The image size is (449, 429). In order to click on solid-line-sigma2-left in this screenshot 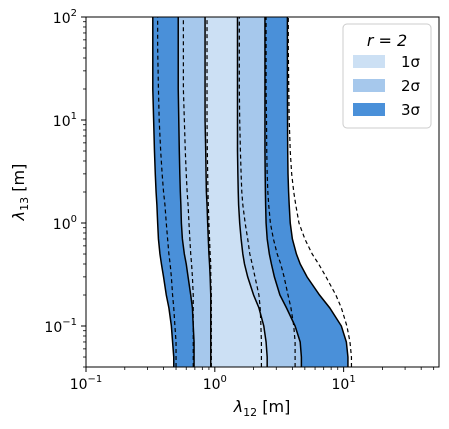, I will do `click(186, 192)`.